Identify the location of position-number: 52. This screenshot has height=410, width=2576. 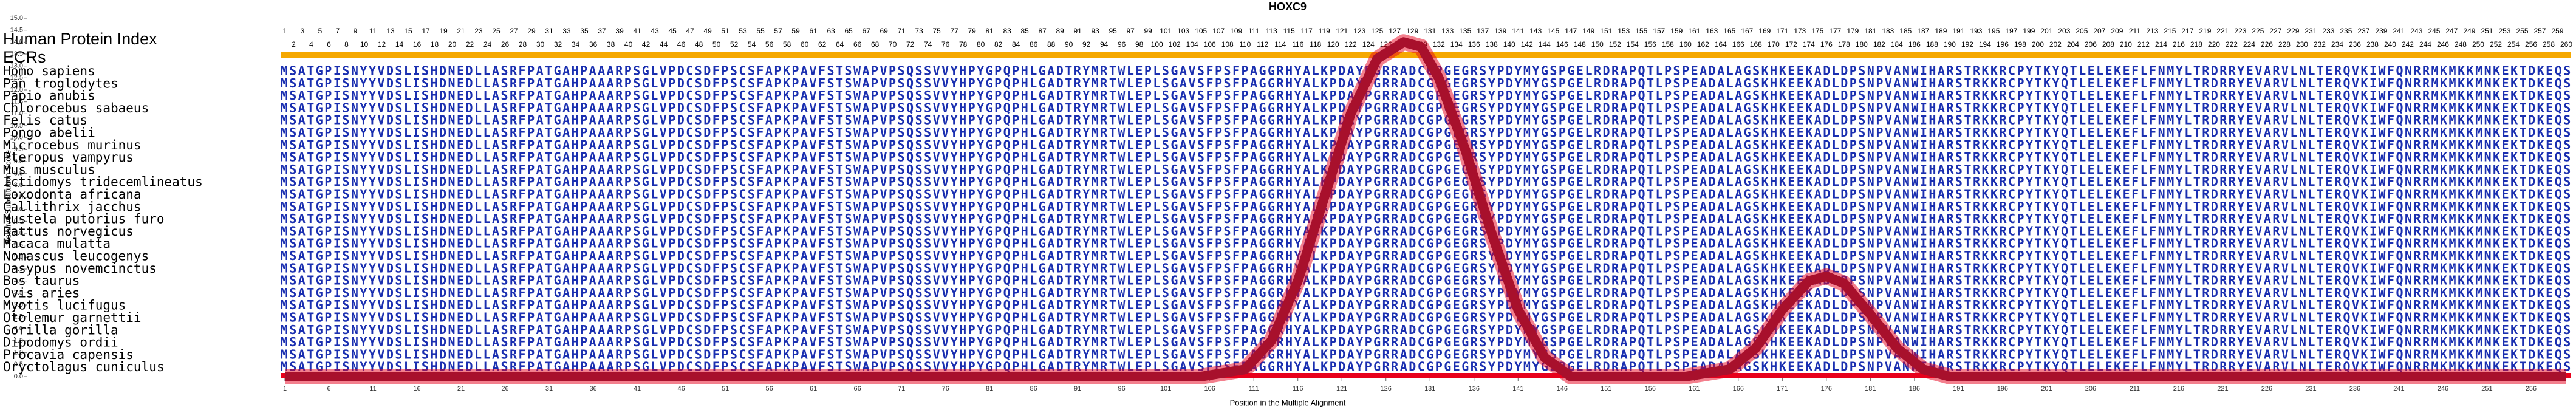
(734, 44).